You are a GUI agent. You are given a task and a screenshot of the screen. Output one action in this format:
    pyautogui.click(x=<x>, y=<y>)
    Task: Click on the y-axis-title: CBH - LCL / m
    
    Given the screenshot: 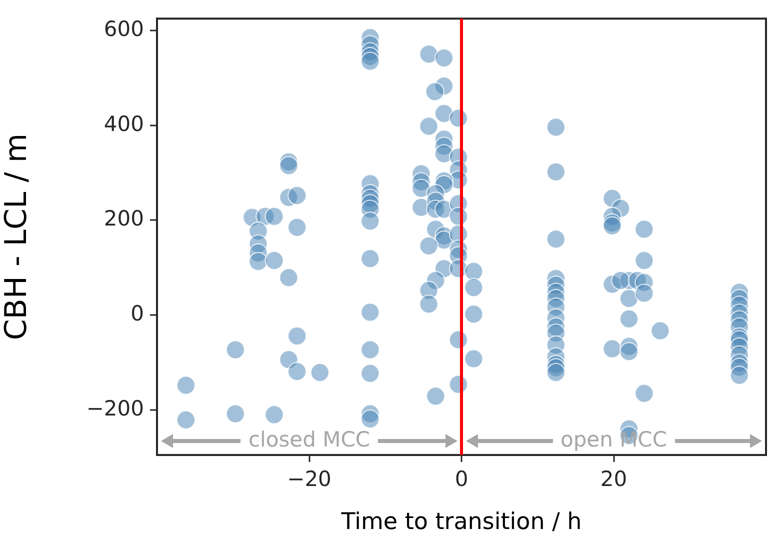 What is the action you would take?
    pyautogui.click(x=17, y=236)
    